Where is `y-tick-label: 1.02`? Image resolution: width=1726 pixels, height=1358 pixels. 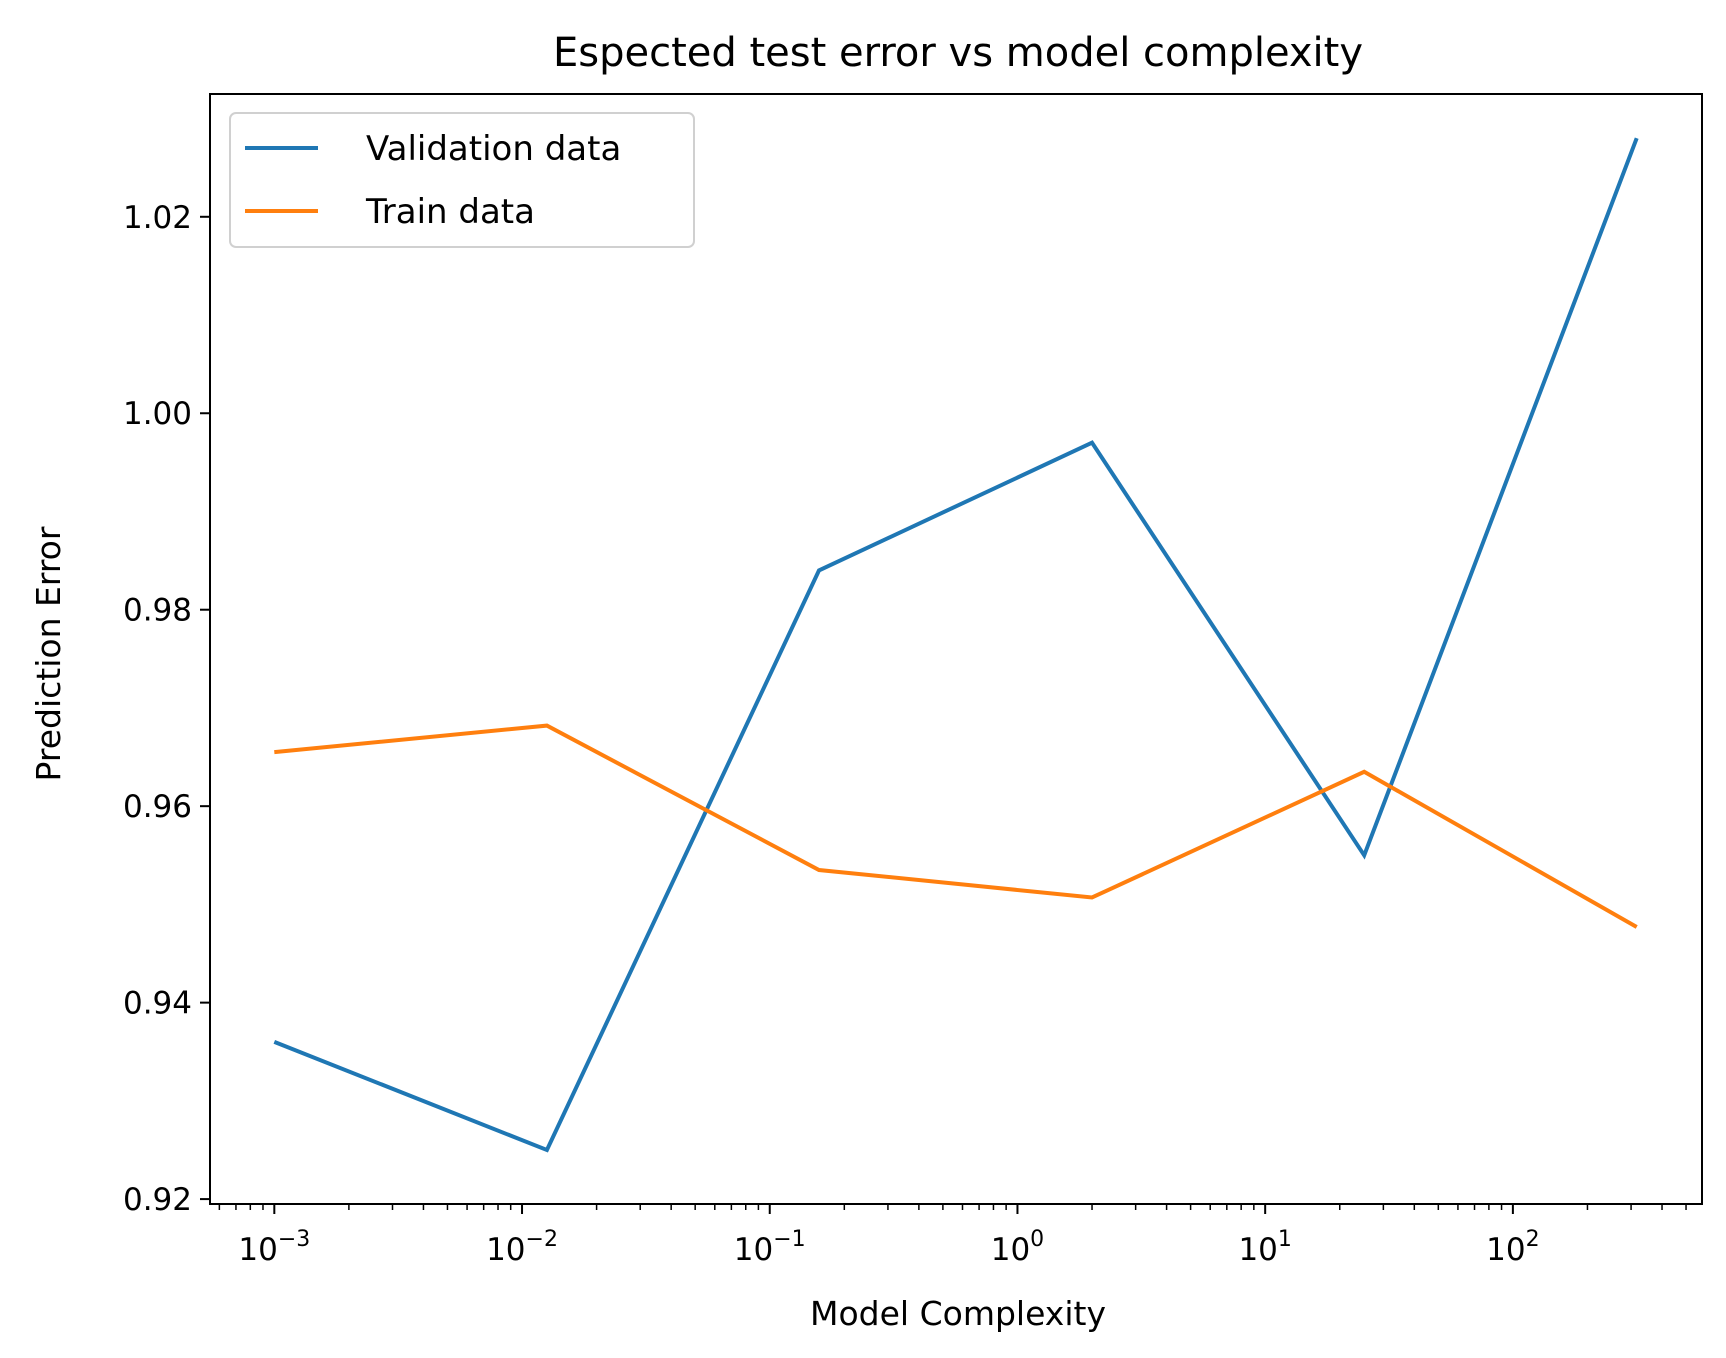 y-tick-label: 1.02 is located at coordinates (157, 218).